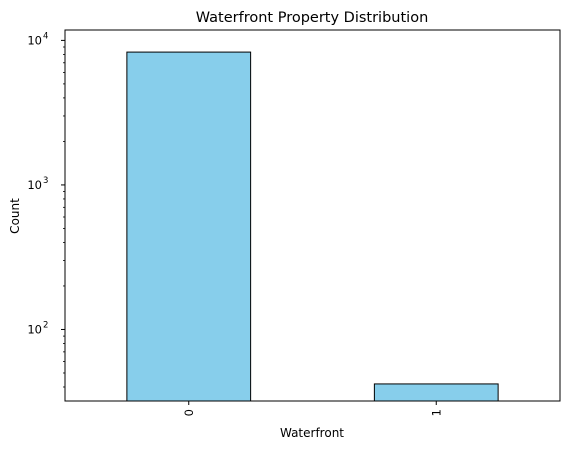 This screenshot has width=570, height=452. What do you see at coordinates (45, 325) in the screenshot?
I see `y-tick-label-exponent: 2` at bounding box center [45, 325].